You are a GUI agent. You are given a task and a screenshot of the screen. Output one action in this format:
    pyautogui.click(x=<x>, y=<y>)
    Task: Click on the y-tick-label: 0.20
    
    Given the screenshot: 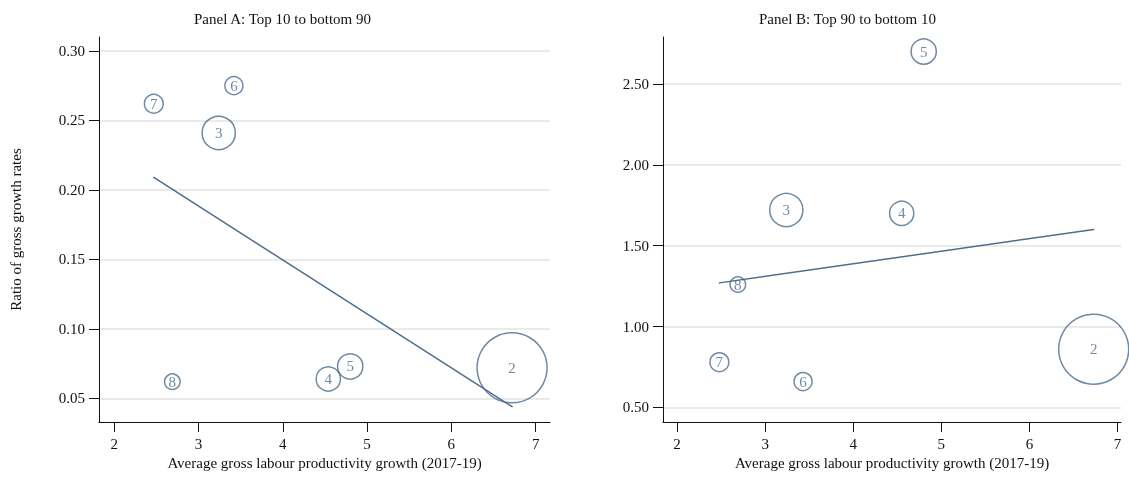 What is the action you would take?
    pyautogui.click(x=71, y=189)
    